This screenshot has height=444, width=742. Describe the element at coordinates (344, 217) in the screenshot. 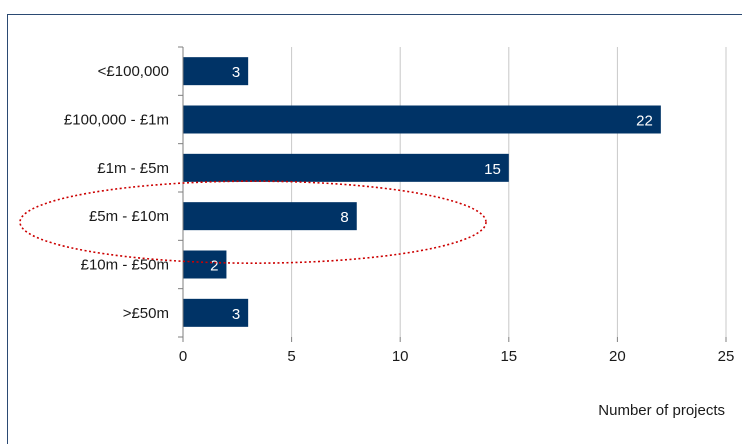

I see `bar-value-label: 8` at that location.